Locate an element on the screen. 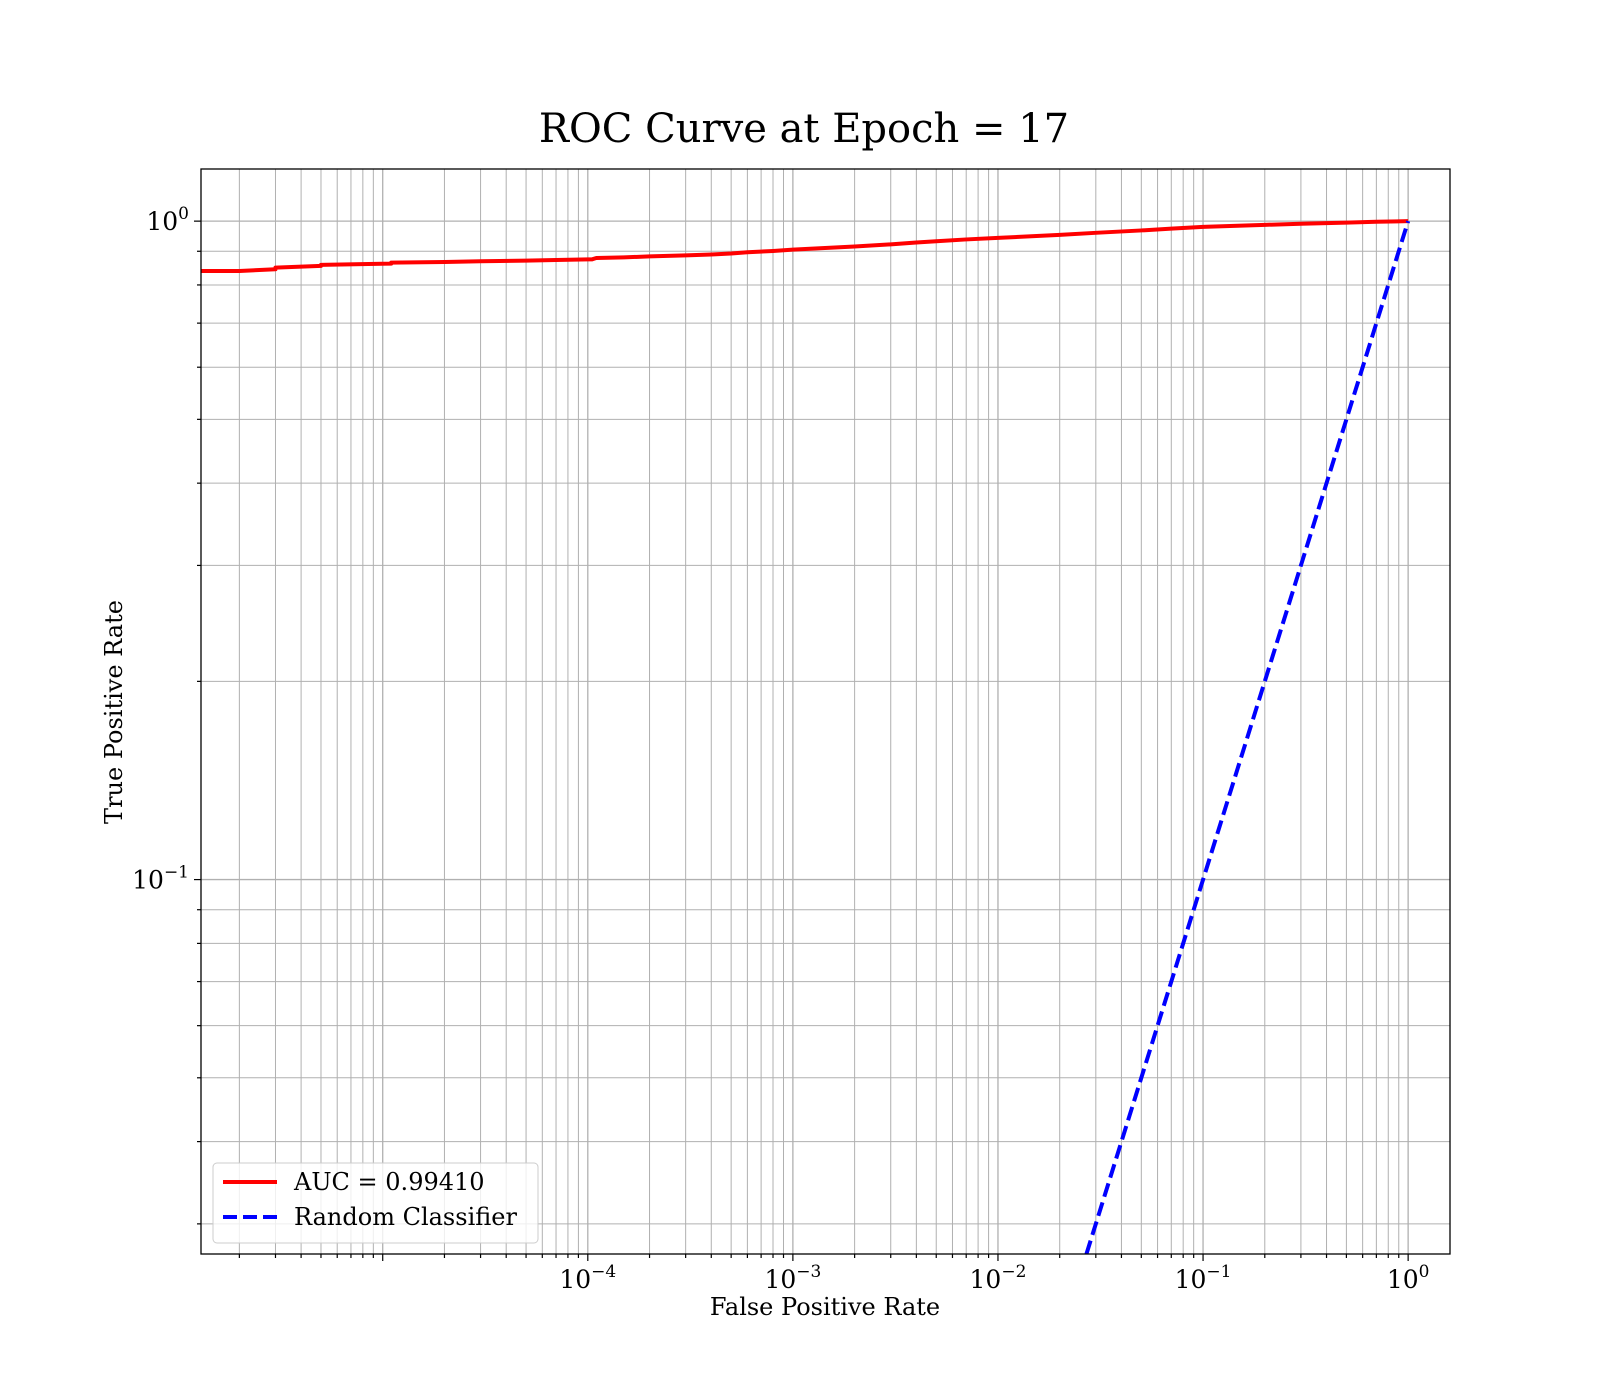 Image resolution: width=1600 pixels, height=1400 pixels. legend: AUC = 0.99410 Random Classifier is located at coordinates (375, 1203).